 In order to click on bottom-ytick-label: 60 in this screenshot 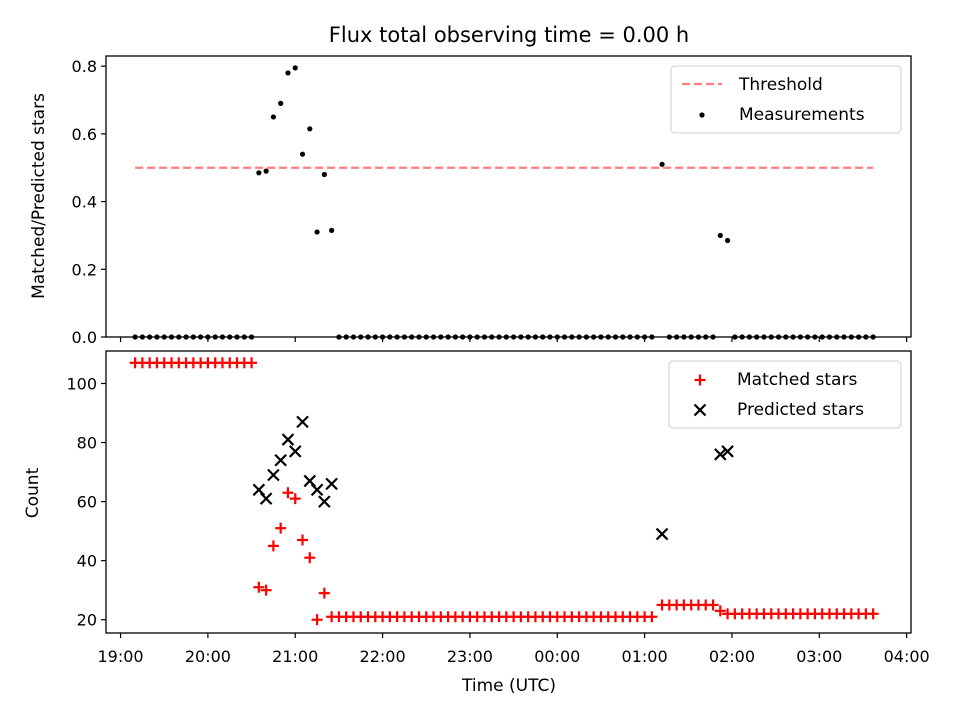, I will do `click(87, 502)`.